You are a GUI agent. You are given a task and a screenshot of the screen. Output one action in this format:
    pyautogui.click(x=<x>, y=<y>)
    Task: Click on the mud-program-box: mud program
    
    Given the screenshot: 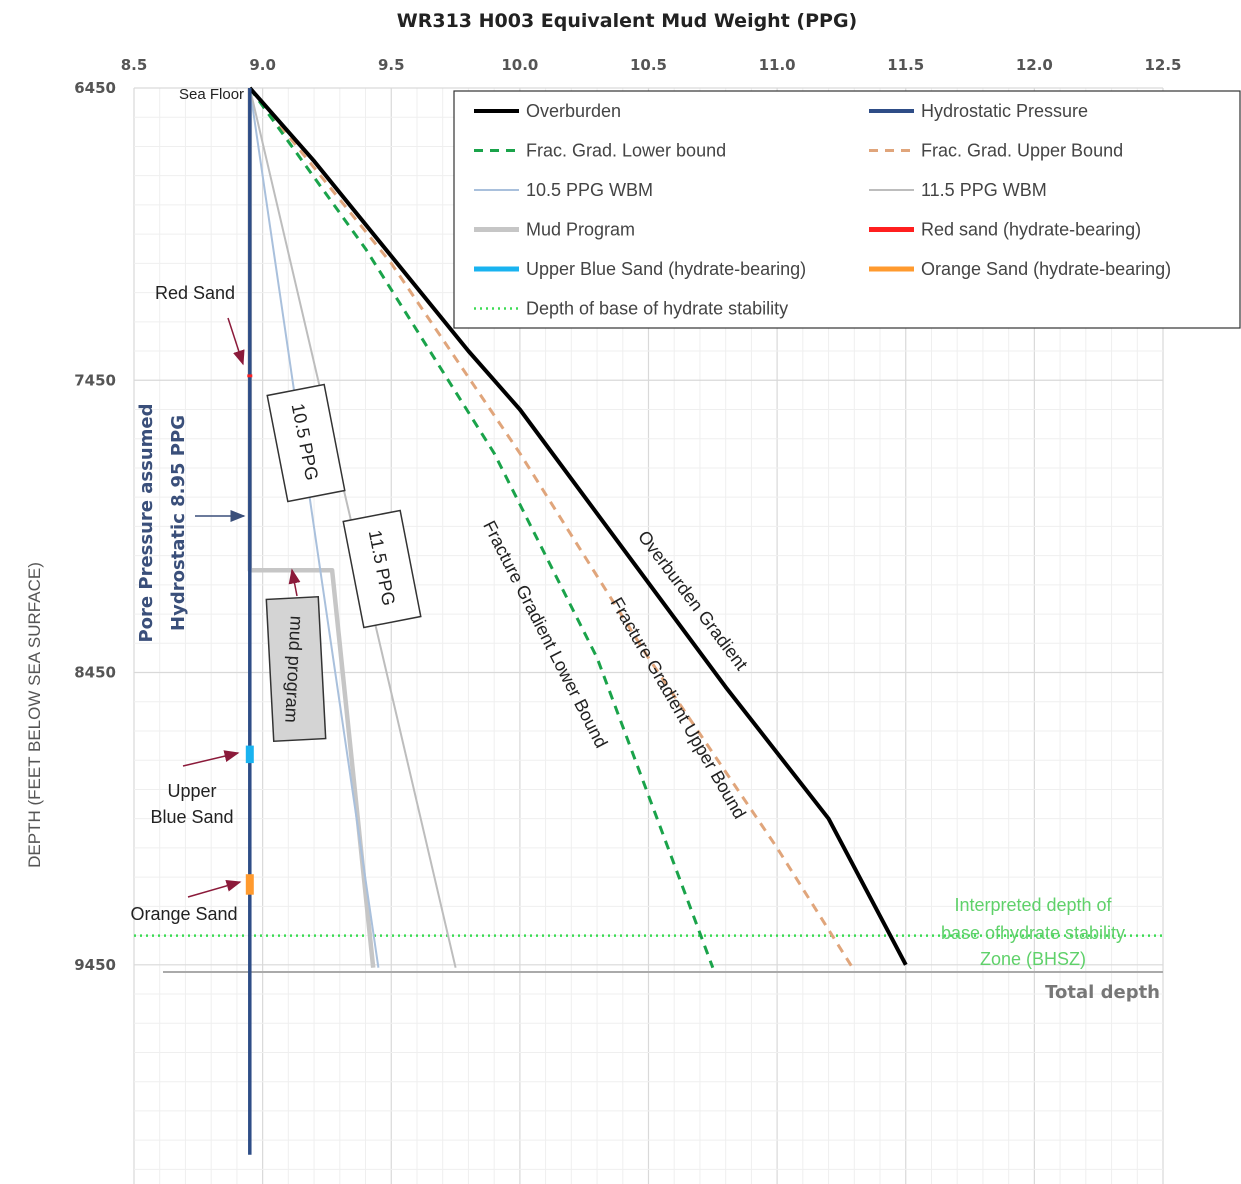 What is the action you would take?
    pyautogui.click(x=296, y=669)
    